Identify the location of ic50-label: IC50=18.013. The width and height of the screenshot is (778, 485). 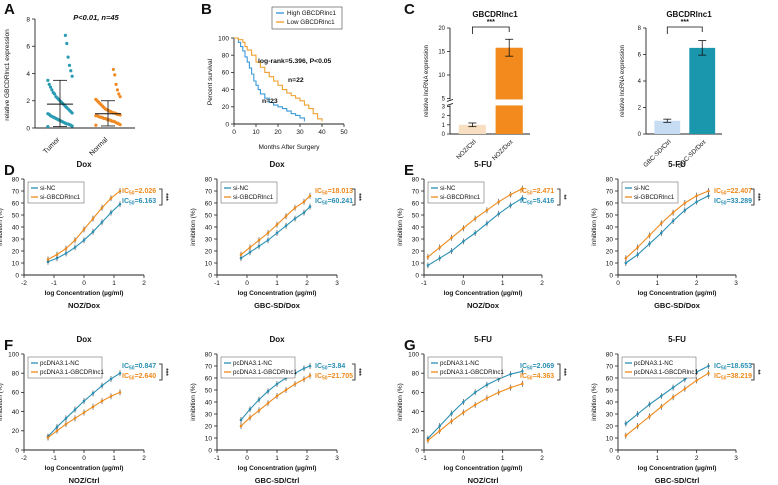
(334, 192).